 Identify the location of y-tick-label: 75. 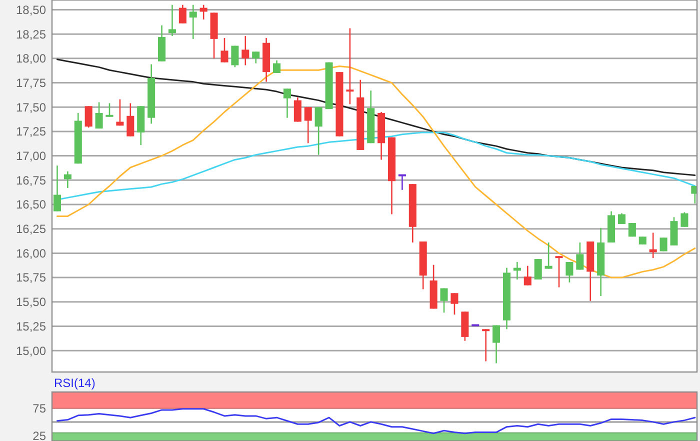
(39, 409).